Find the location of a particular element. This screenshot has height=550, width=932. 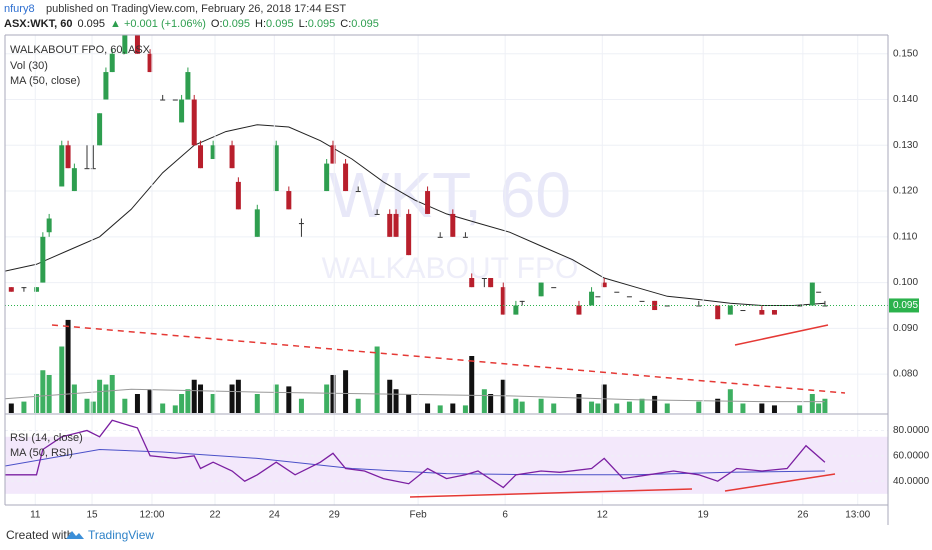

x-tick-label: 15 is located at coordinates (92, 515).